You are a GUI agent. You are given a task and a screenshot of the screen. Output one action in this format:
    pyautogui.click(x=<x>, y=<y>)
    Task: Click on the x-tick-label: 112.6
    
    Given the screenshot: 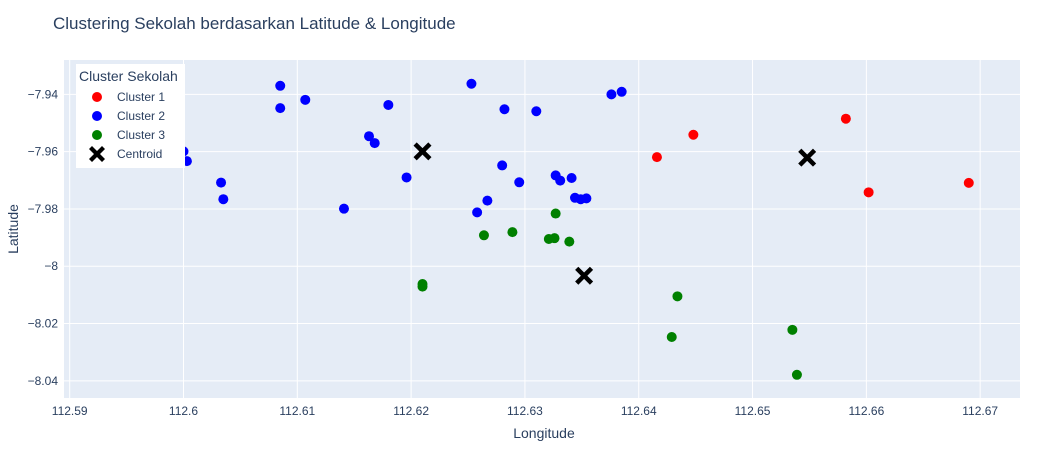 What is the action you would take?
    pyautogui.click(x=183, y=411)
    